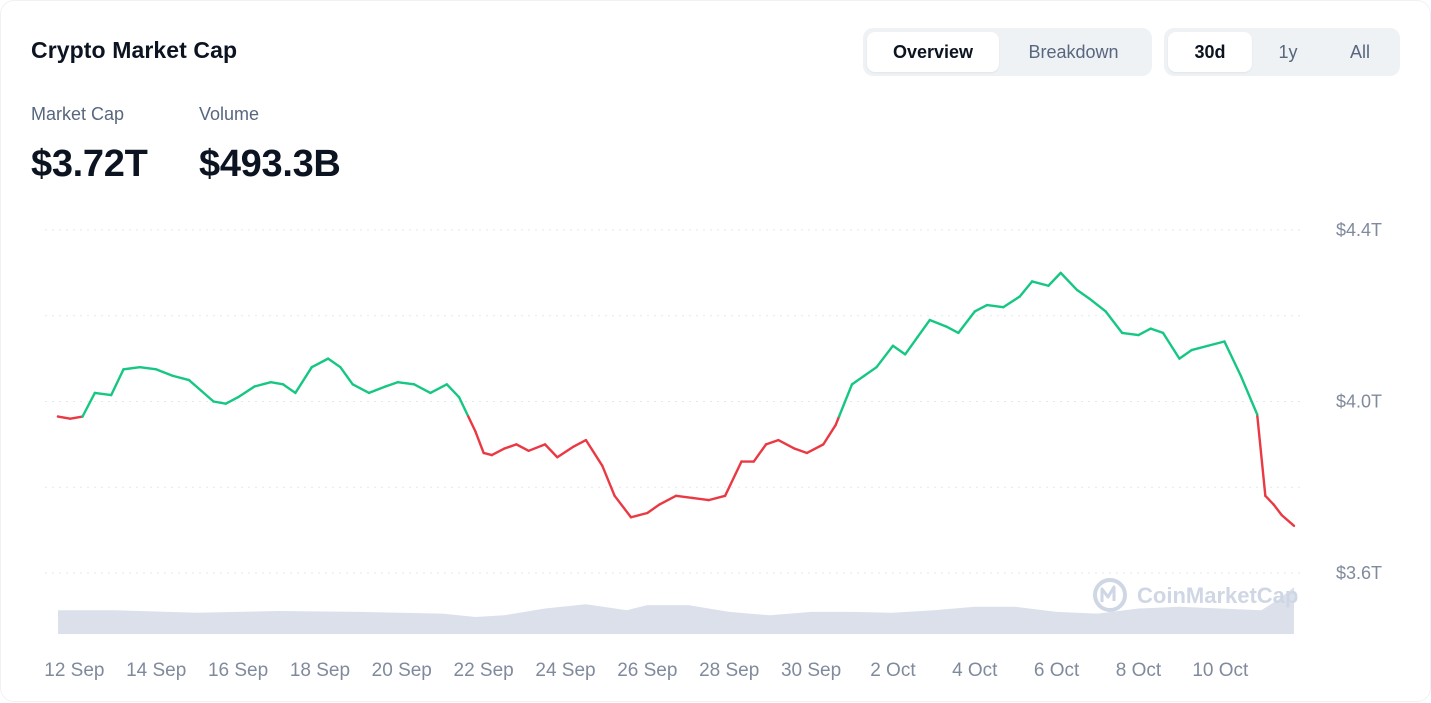  Describe the element at coordinates (1359, 573) in the screenshot. I see `y-tick-label-2: $3.6T` at that location.